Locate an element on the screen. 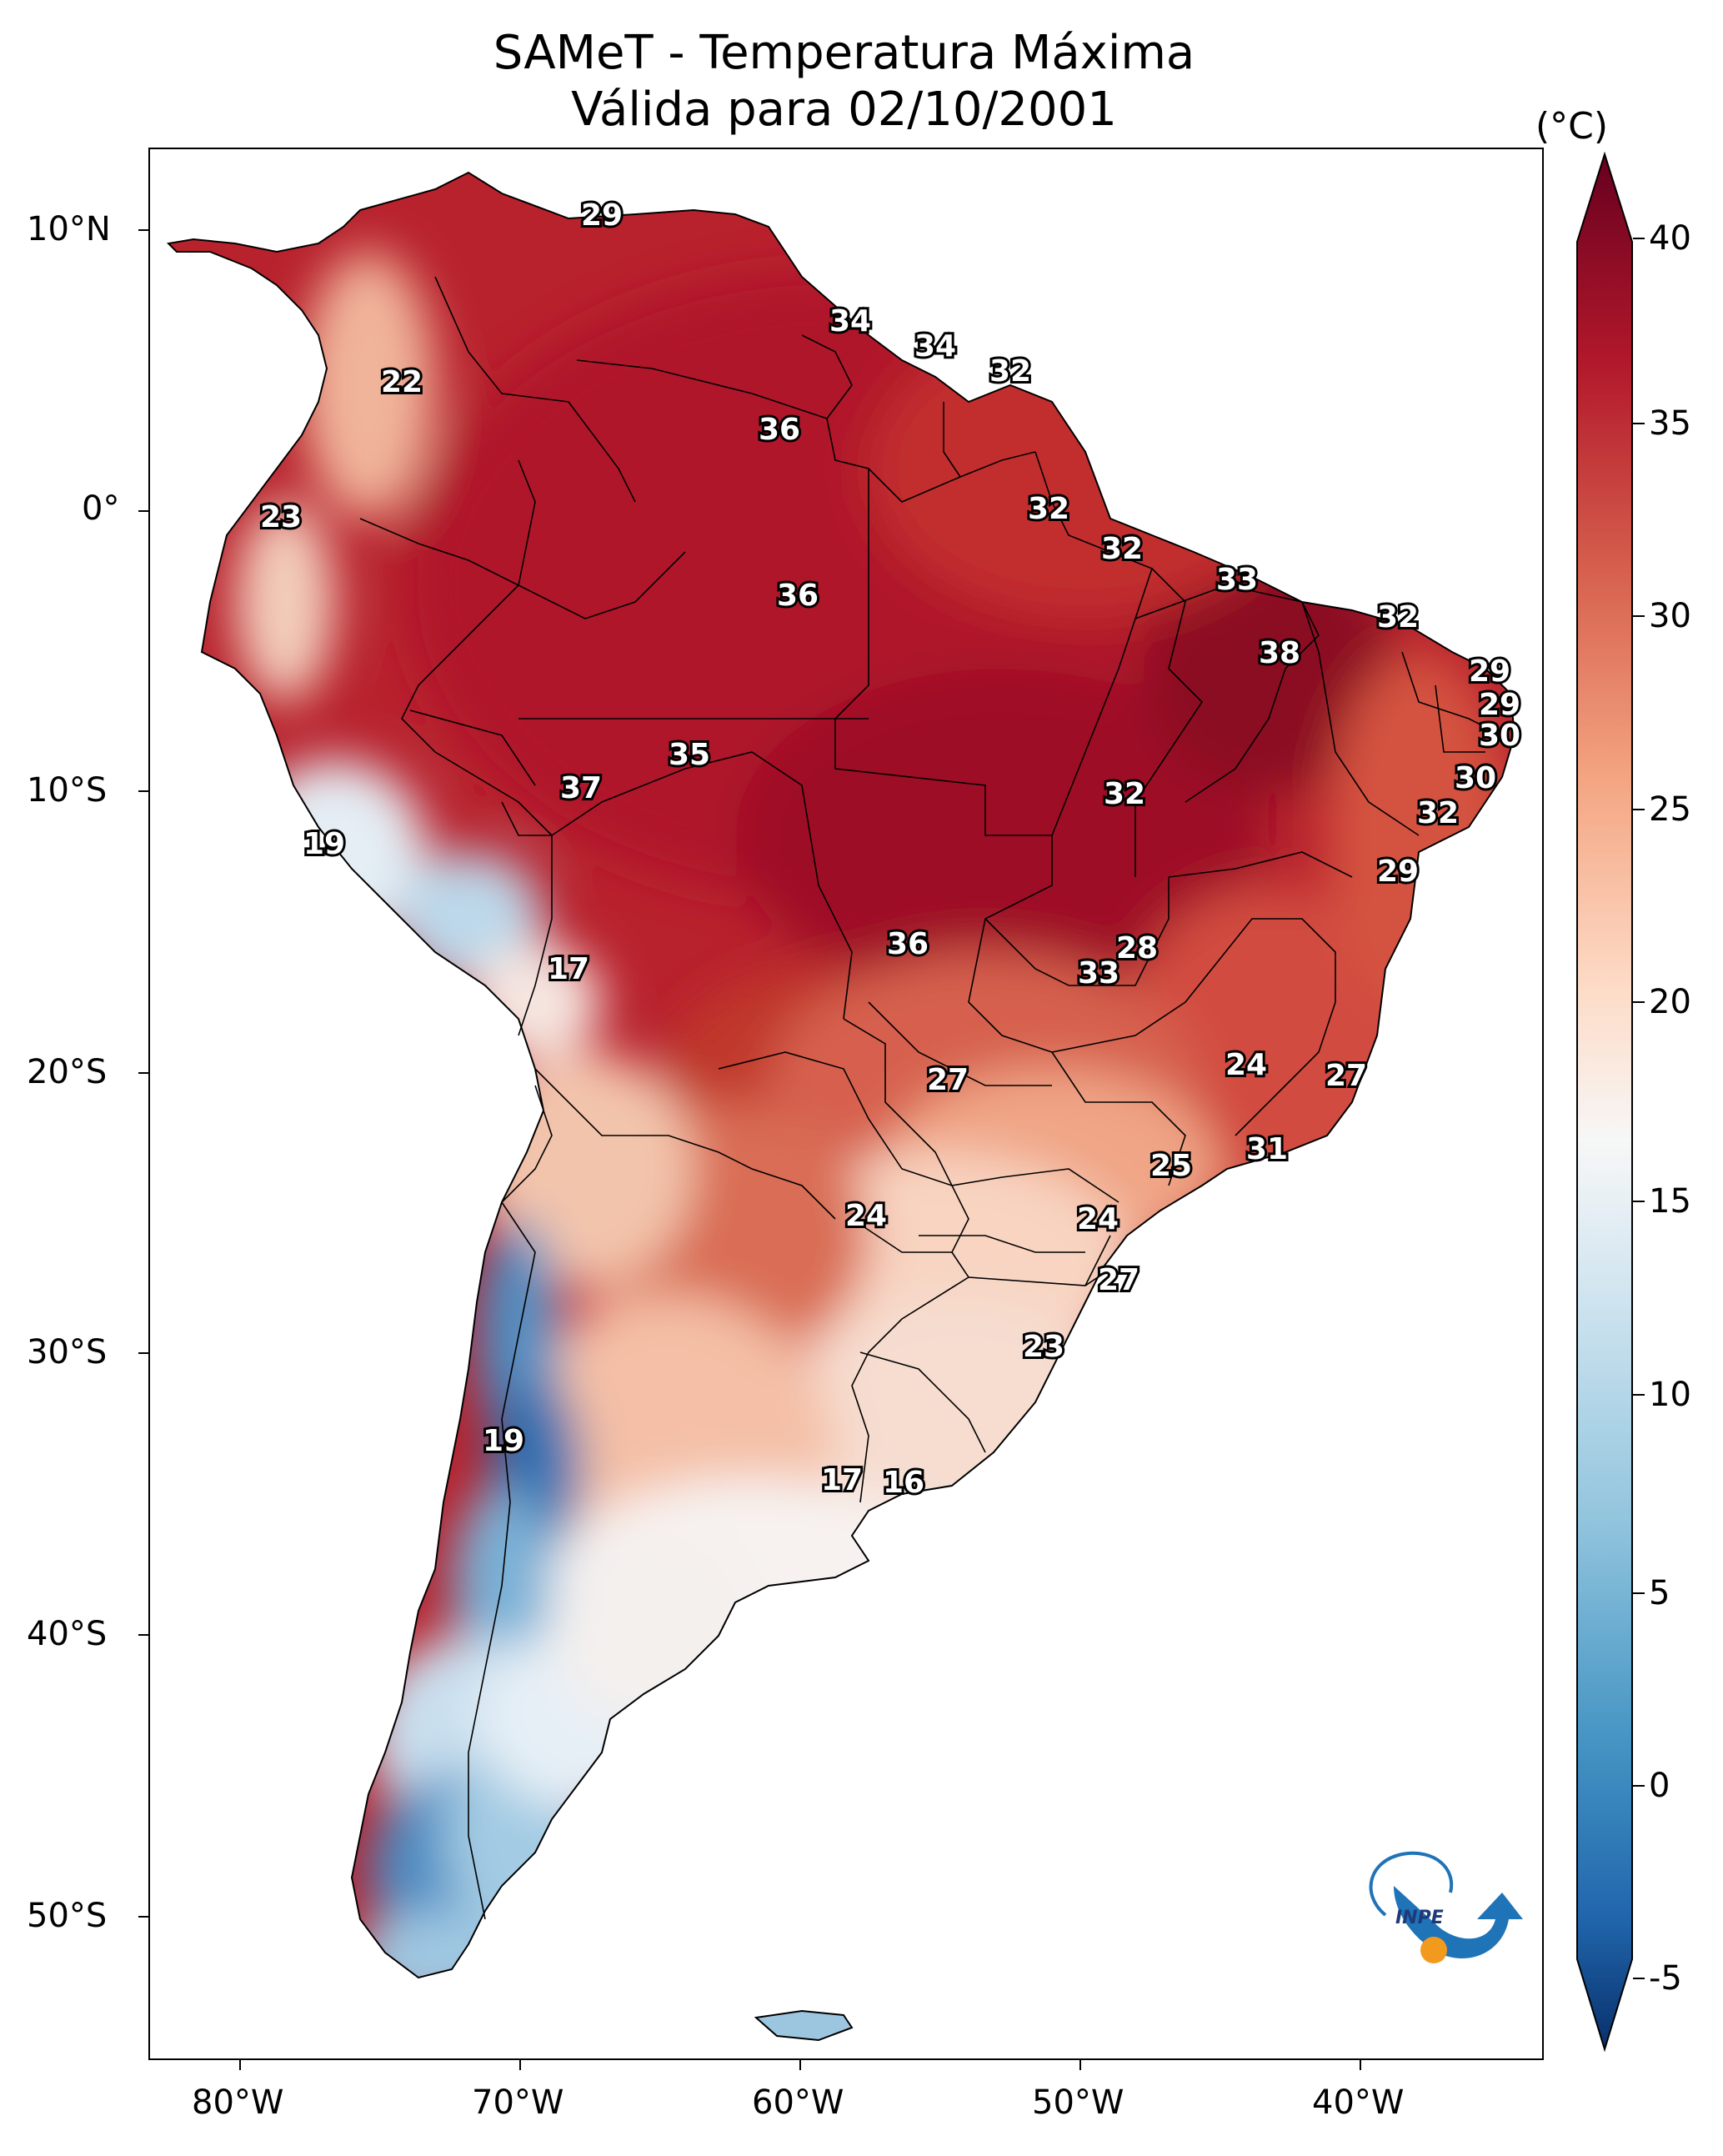 This screenshot has width=1723, height=2156. falkland-islands is located at coordinates (804, 2026).